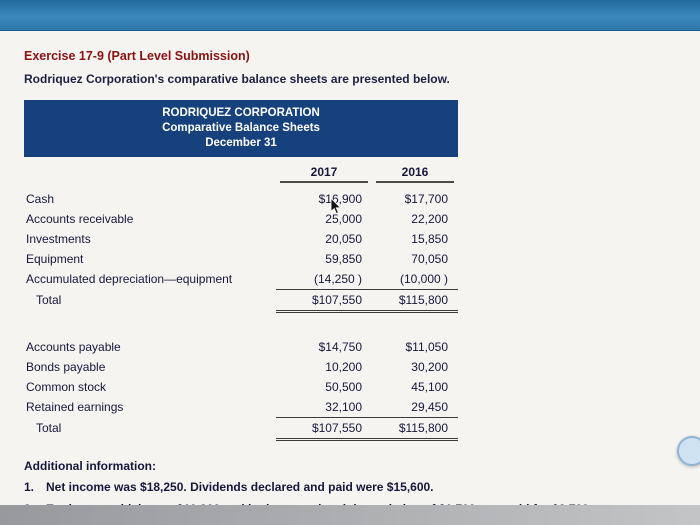 This screenshot has height=525, width=700. What do you see at coordinates (427, 346) in the screenshot?
I see `amount-2016: $11,050` at bounding box center [427, 346].